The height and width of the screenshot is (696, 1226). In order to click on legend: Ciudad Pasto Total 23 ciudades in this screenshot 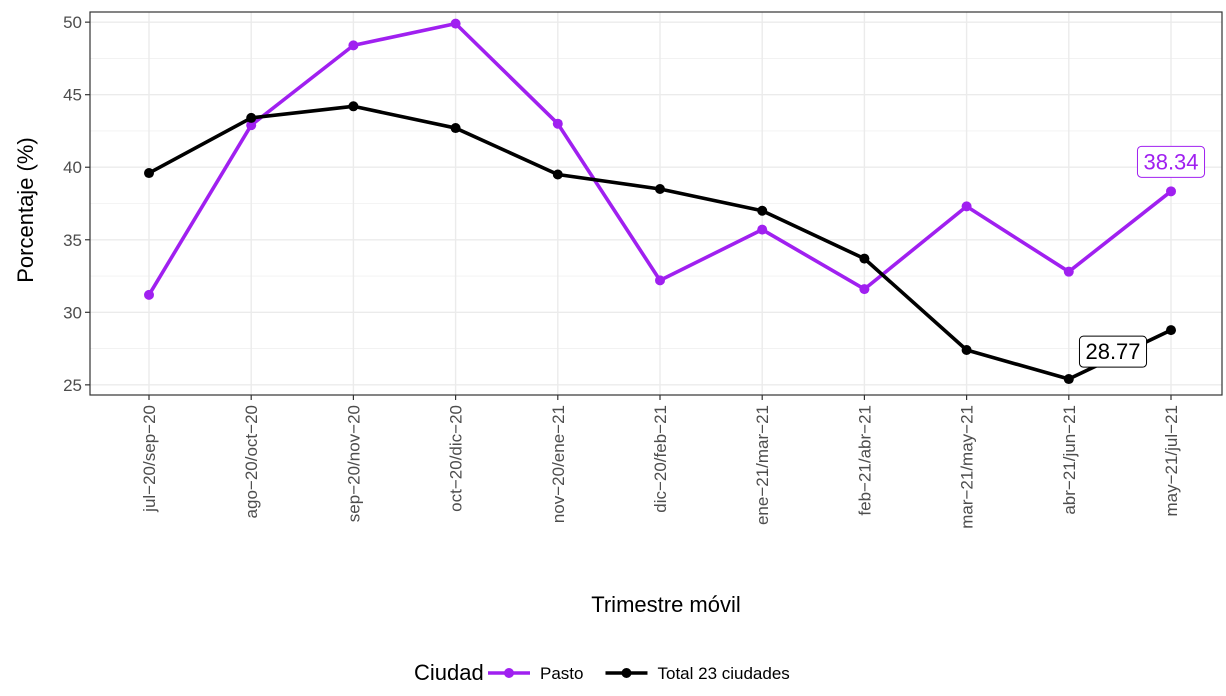, I will do `click(602, 672)`.